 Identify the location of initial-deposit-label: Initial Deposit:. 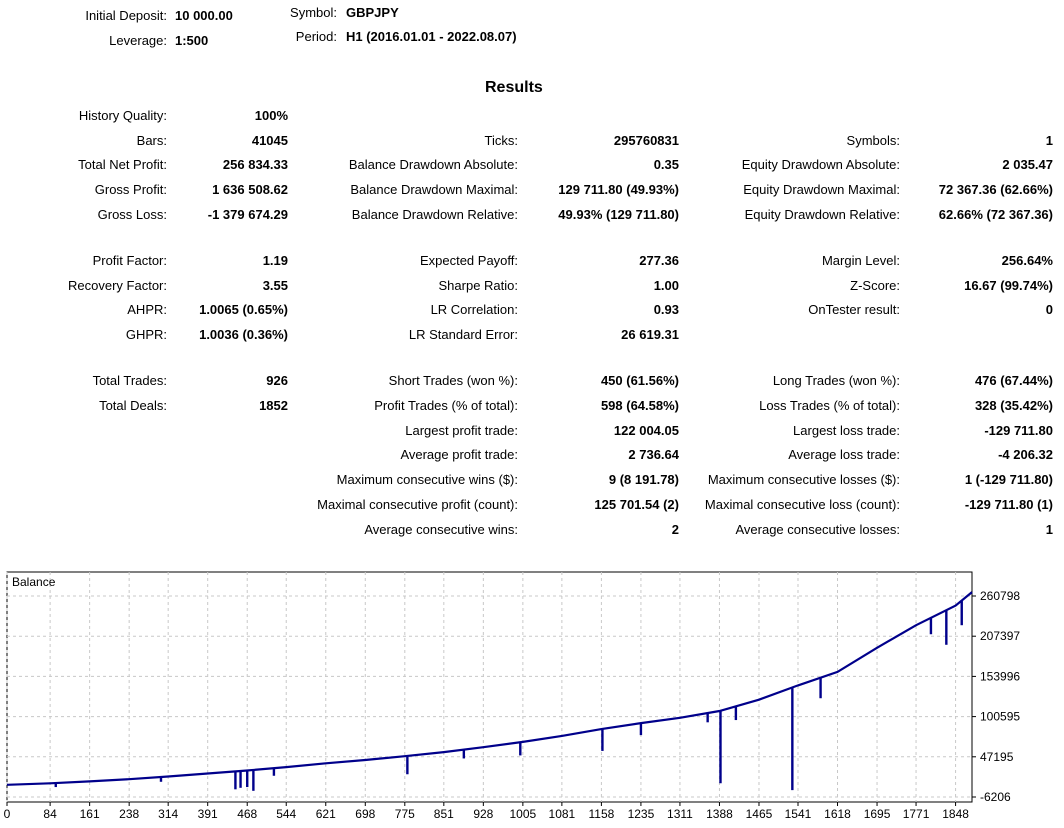
(126, 15).